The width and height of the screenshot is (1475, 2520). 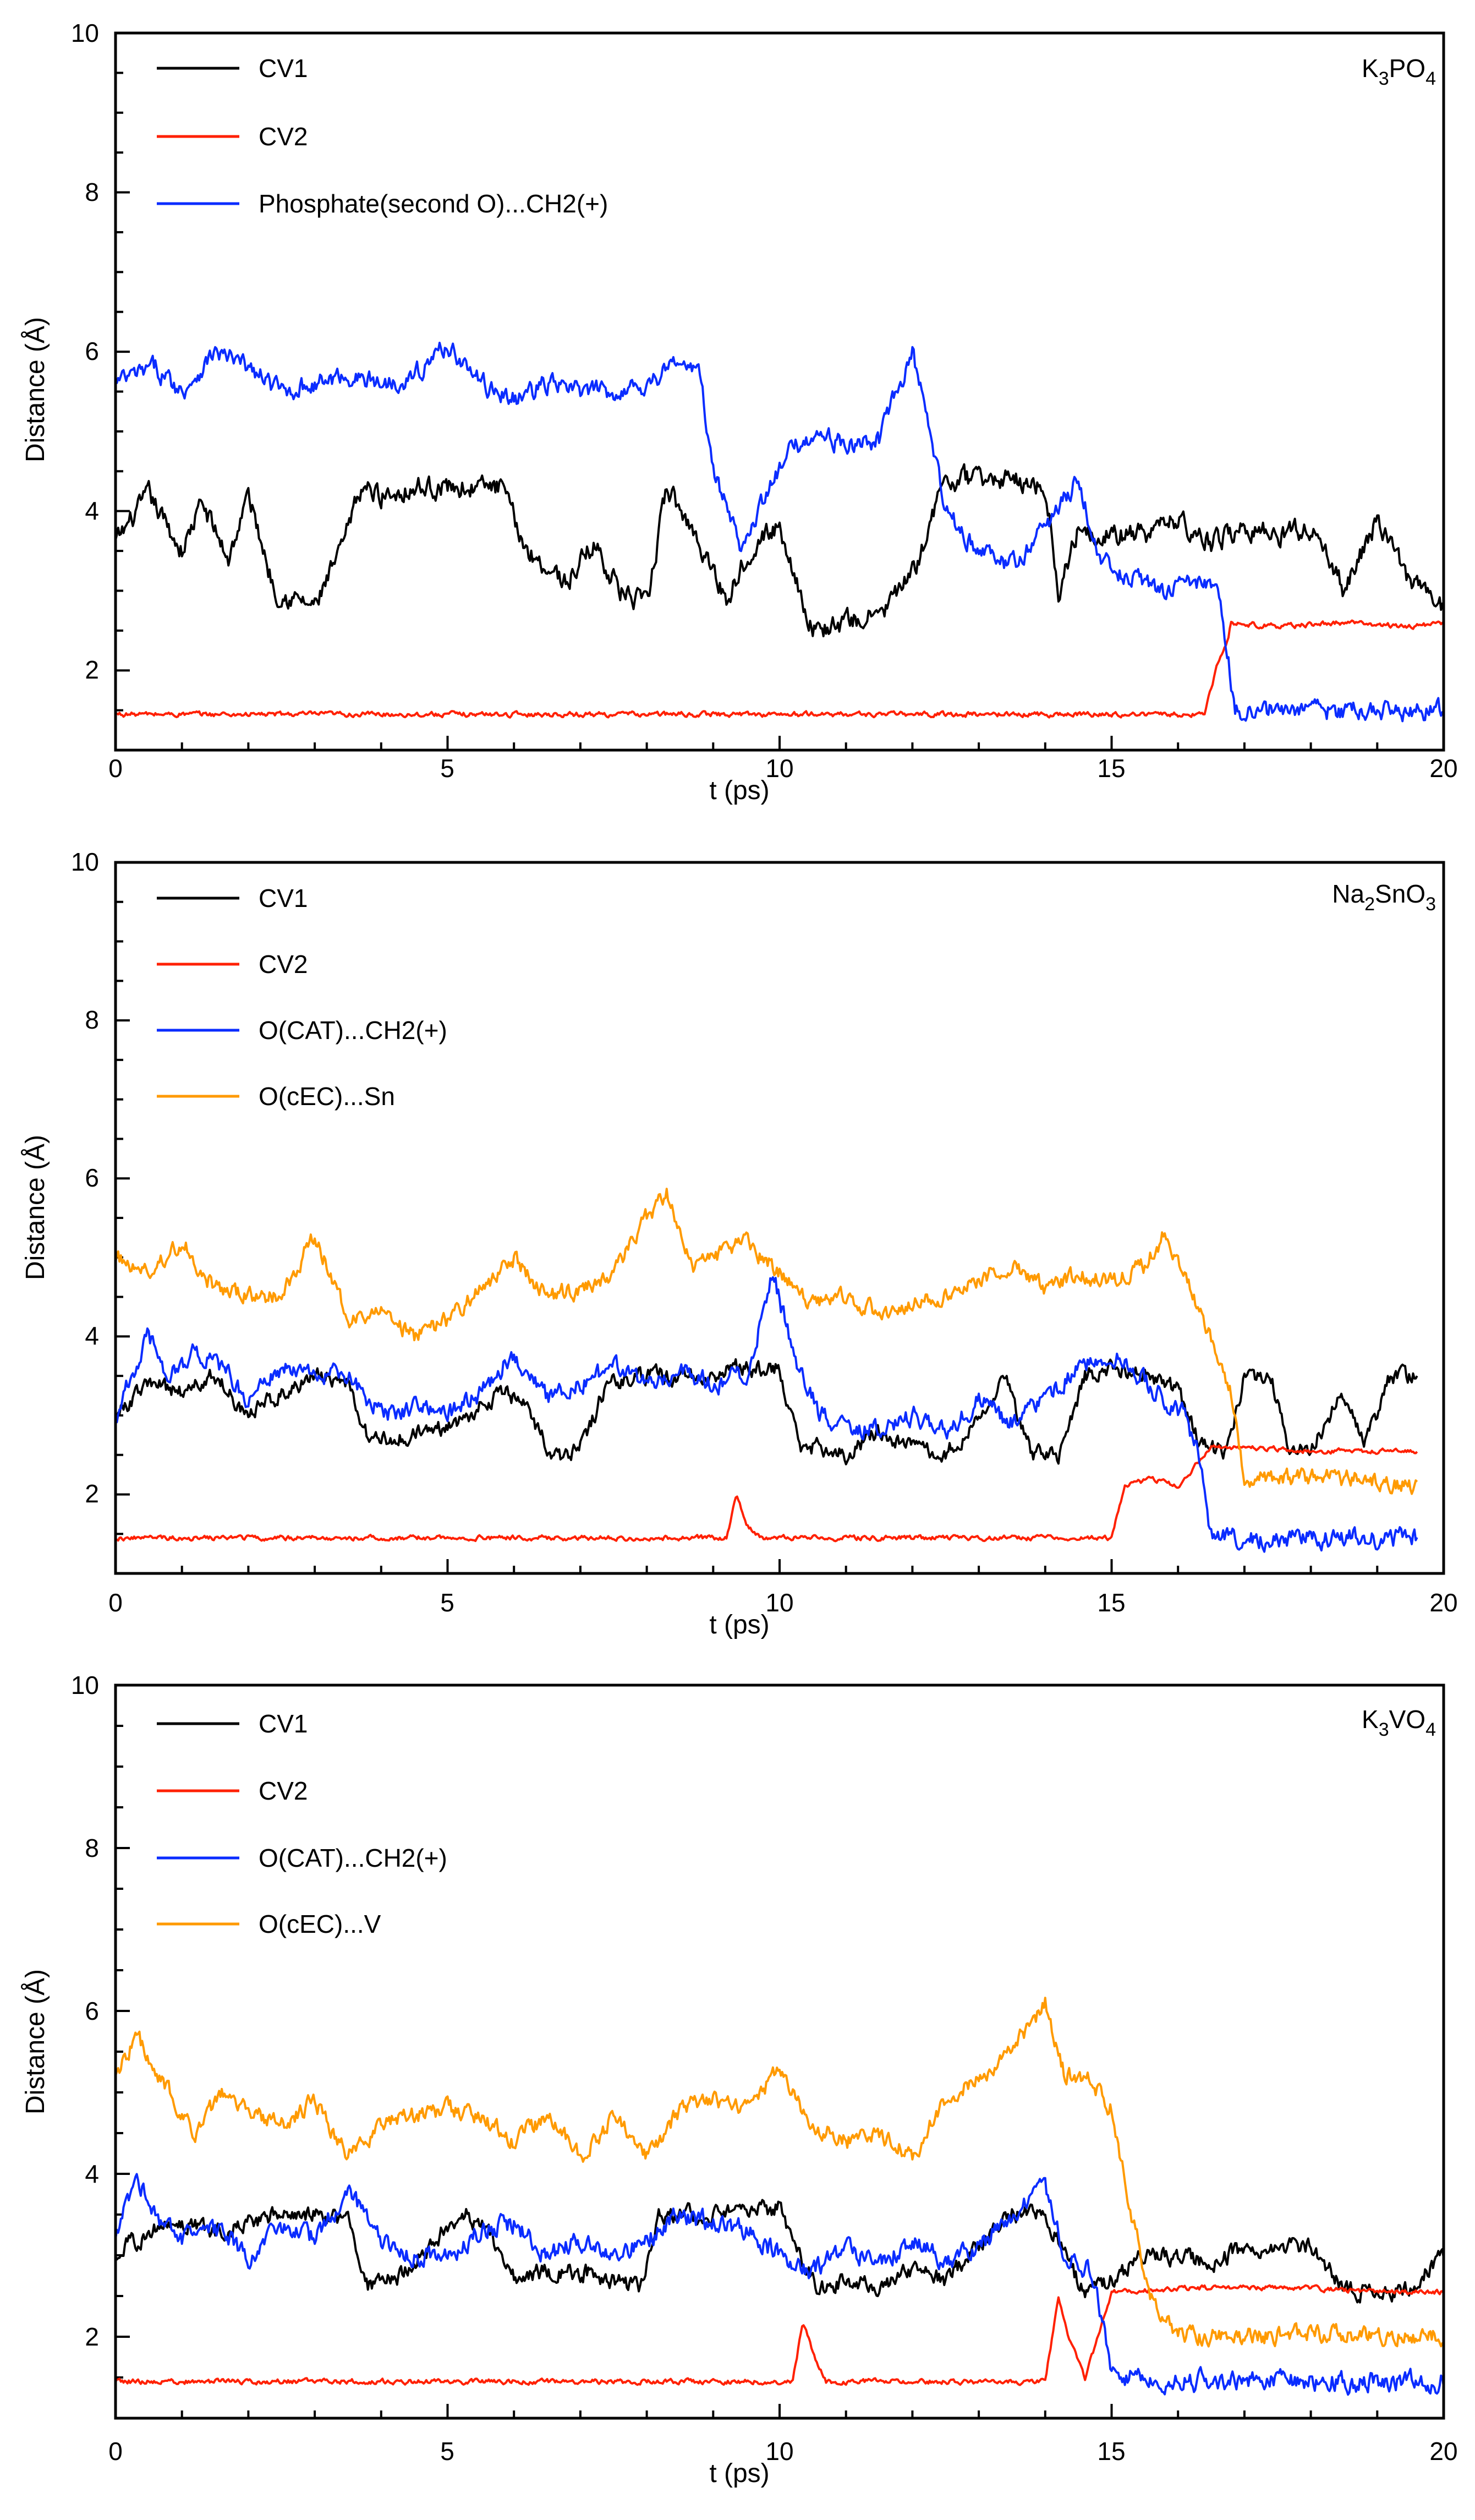 What do you see at coordinates (1384, 897) in the screenshot?
I see `panel-label-na2sno3: Na2SnO3` at bounding box center [1384, 897].